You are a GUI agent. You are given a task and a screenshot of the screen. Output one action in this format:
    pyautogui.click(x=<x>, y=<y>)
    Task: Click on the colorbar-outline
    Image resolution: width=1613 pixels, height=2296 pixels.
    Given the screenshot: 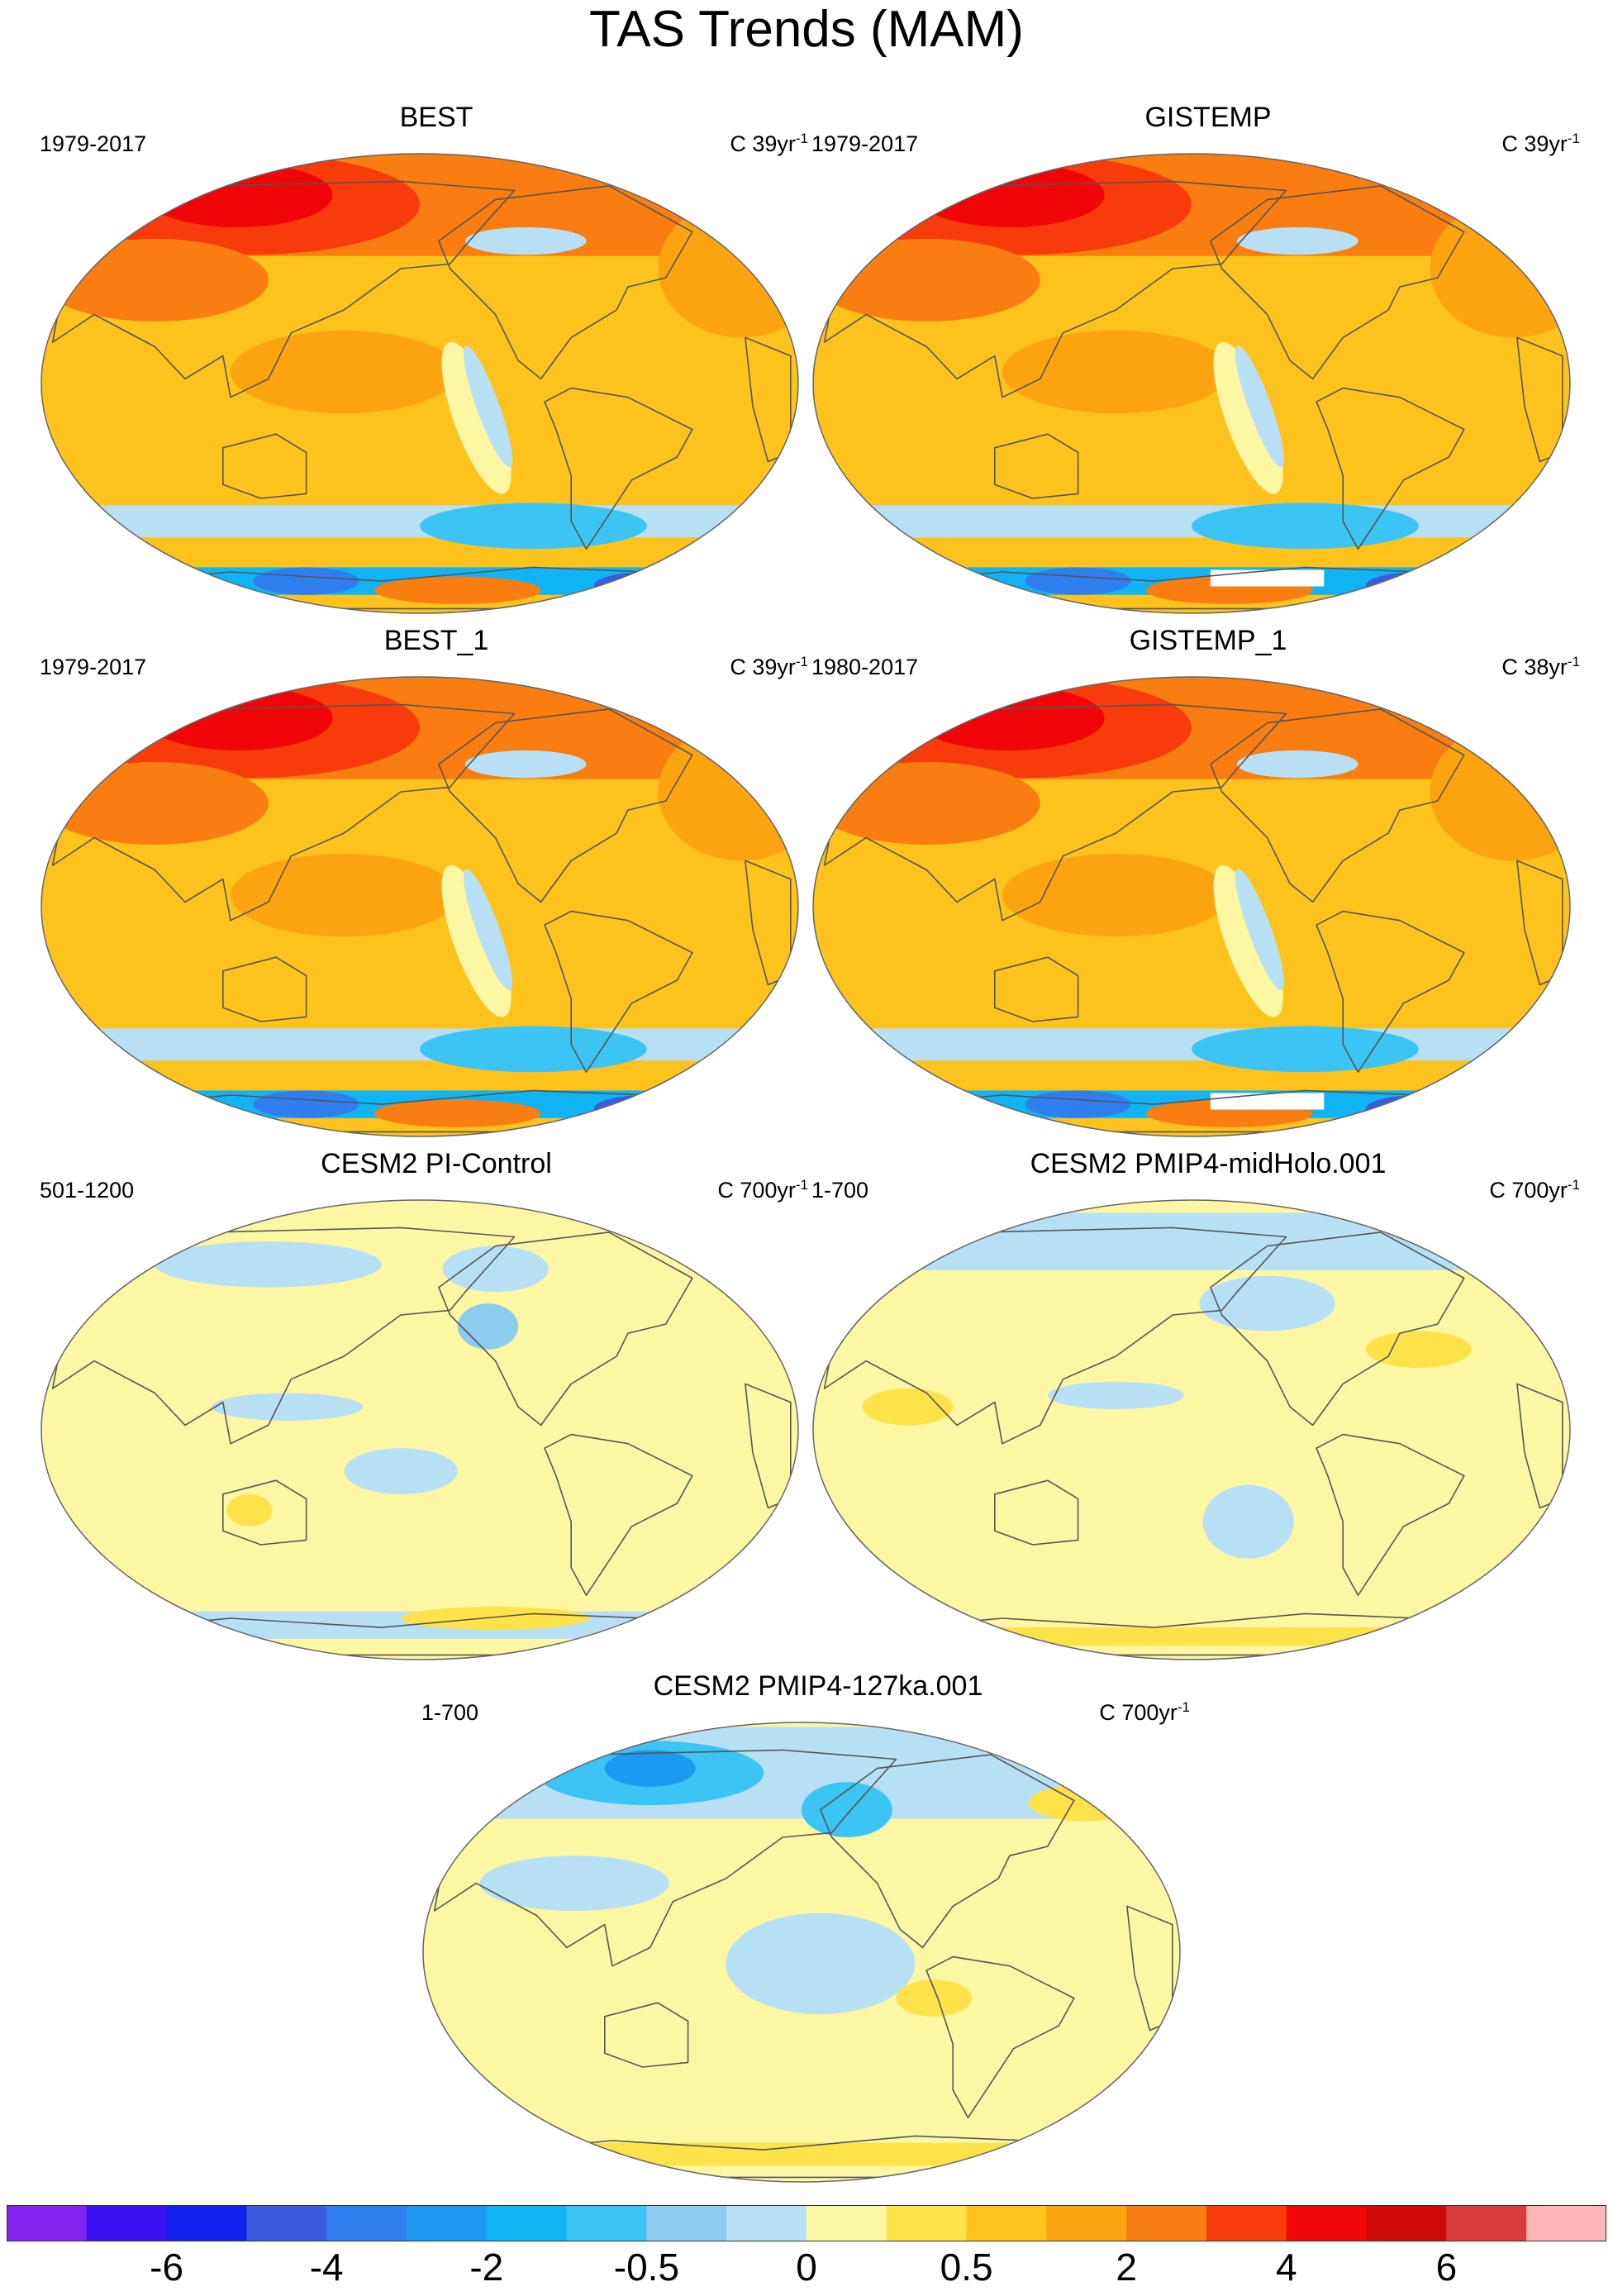 What is the action you would take?
    pyautogui.click(x=806, y=2223)
    